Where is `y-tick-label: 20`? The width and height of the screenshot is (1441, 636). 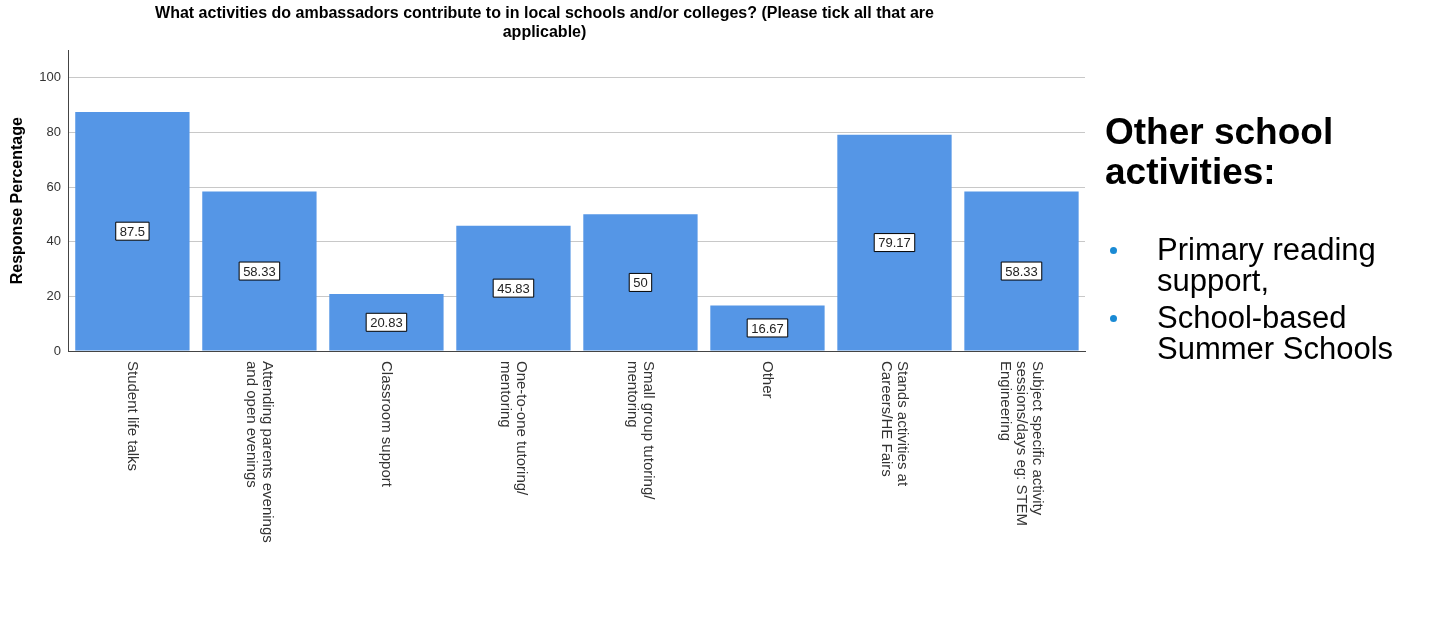 y-tick-label: 20 is located at coordinates (53, 295).